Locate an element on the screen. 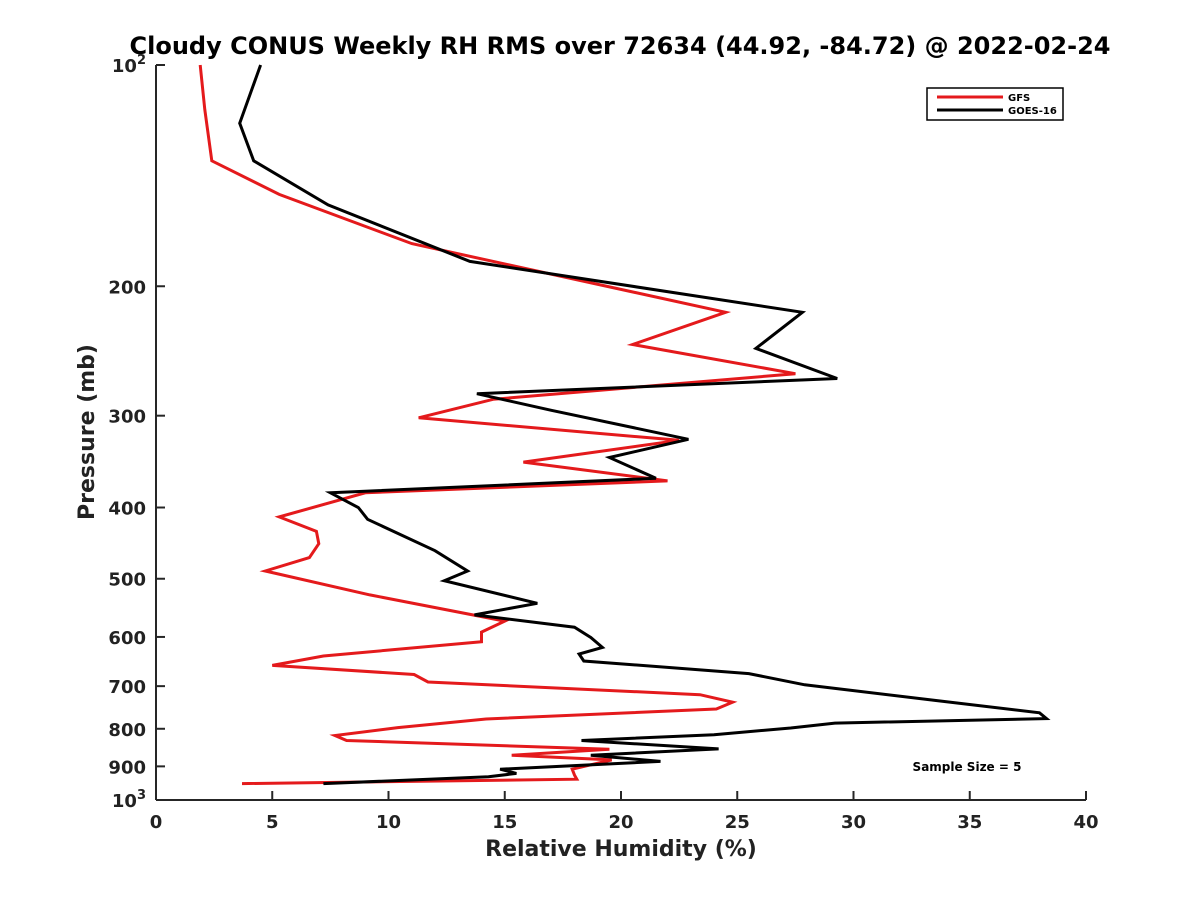  y-axis-label: Pressure (mb) is located at coordinates (87, 432).